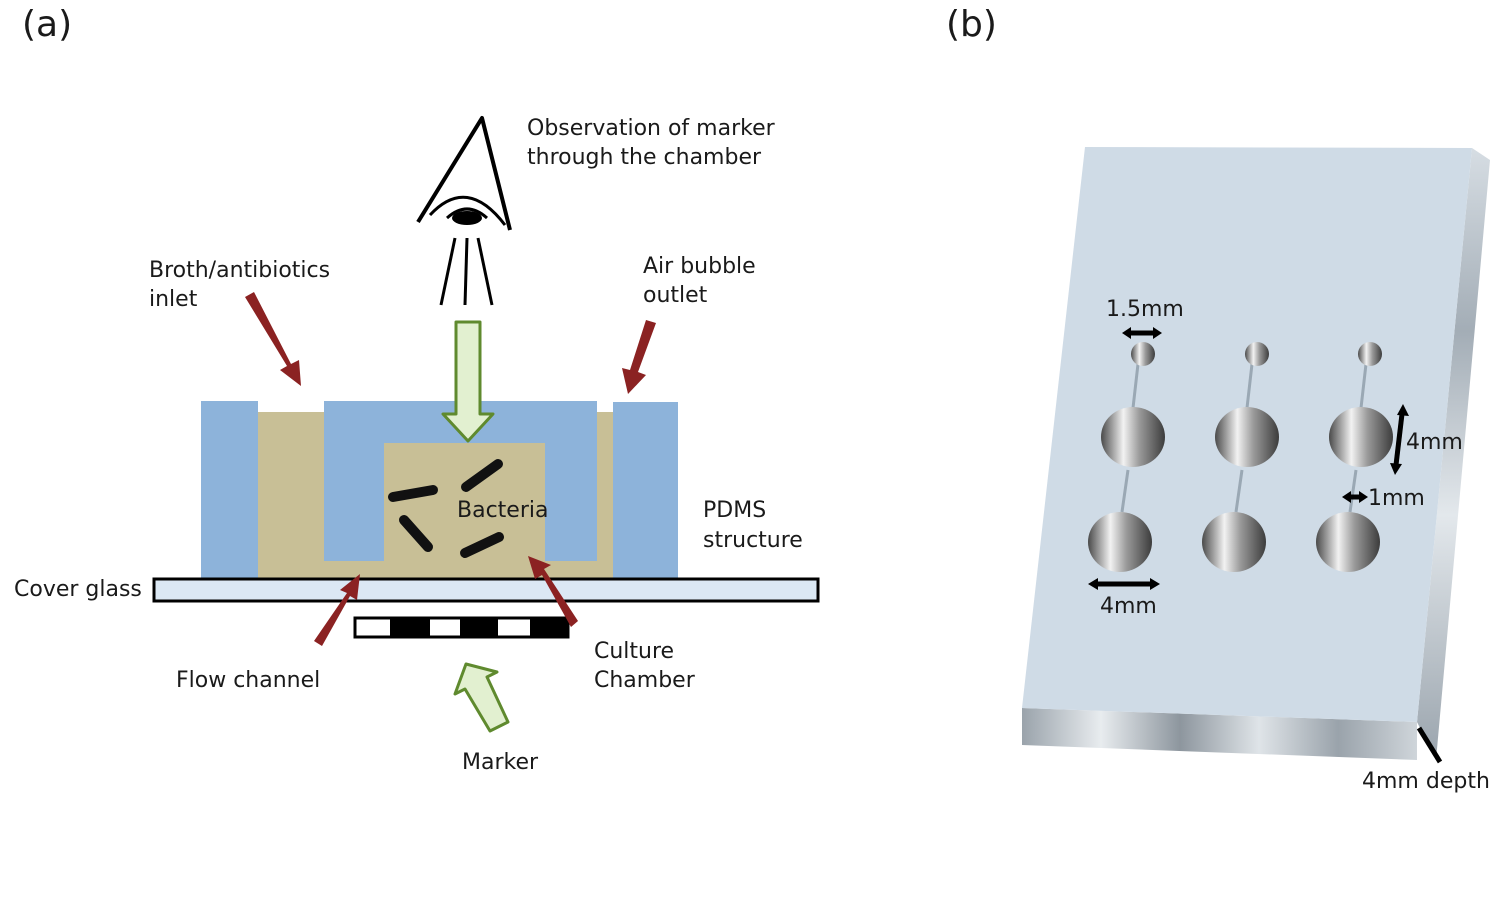  Describe the element at coordinates (1145, 309) in the screenshot. I see `dim-inlet-label: 1.5mm` at that location.